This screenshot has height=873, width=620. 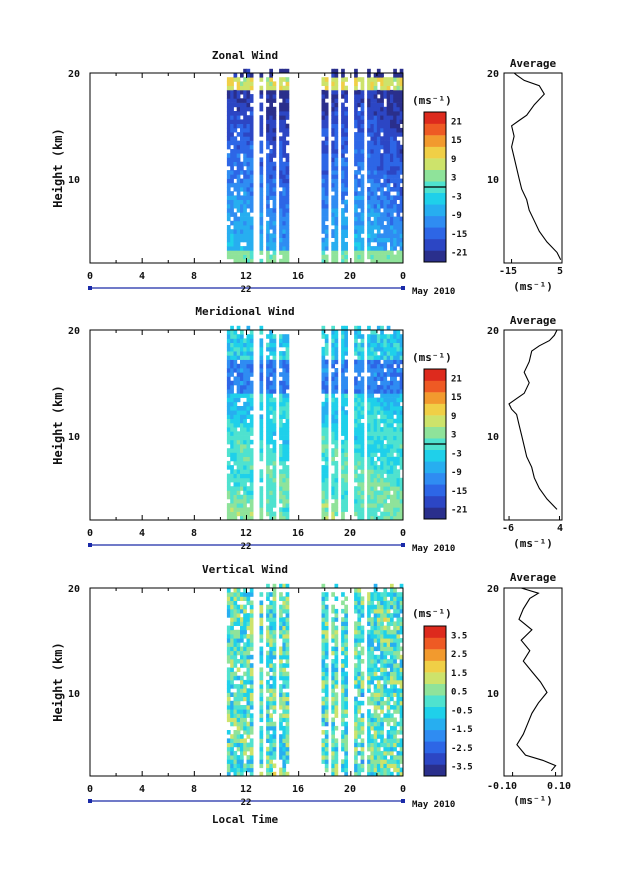 I want to click on colorbar-swatch, so click(x=435, y=712).